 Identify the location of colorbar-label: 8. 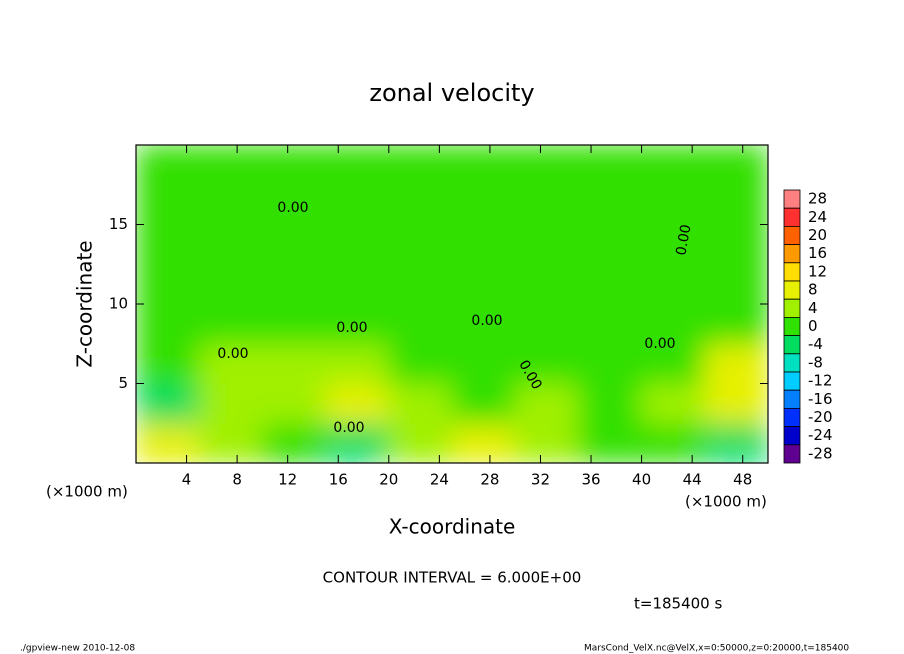
(813, 290).